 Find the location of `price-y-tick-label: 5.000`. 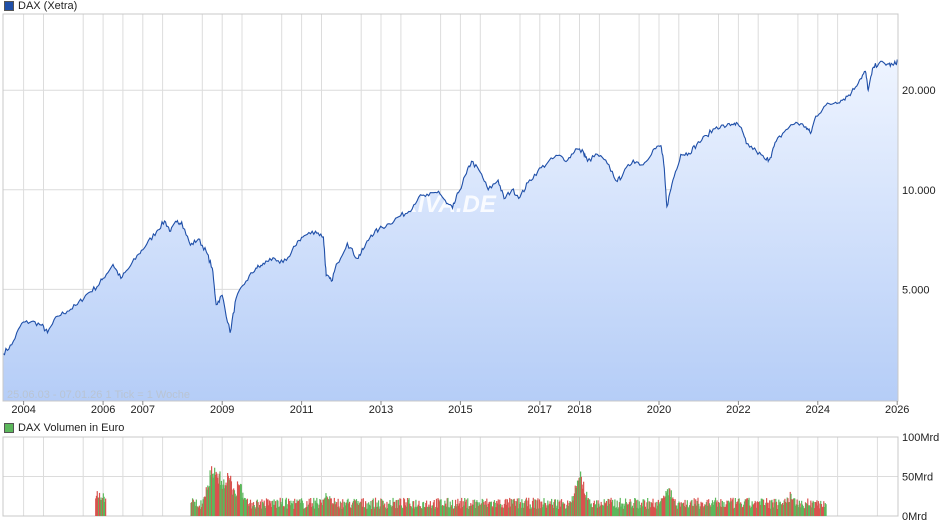

price-y-tick-label: 5.000 is located at coordinates (916, 290).